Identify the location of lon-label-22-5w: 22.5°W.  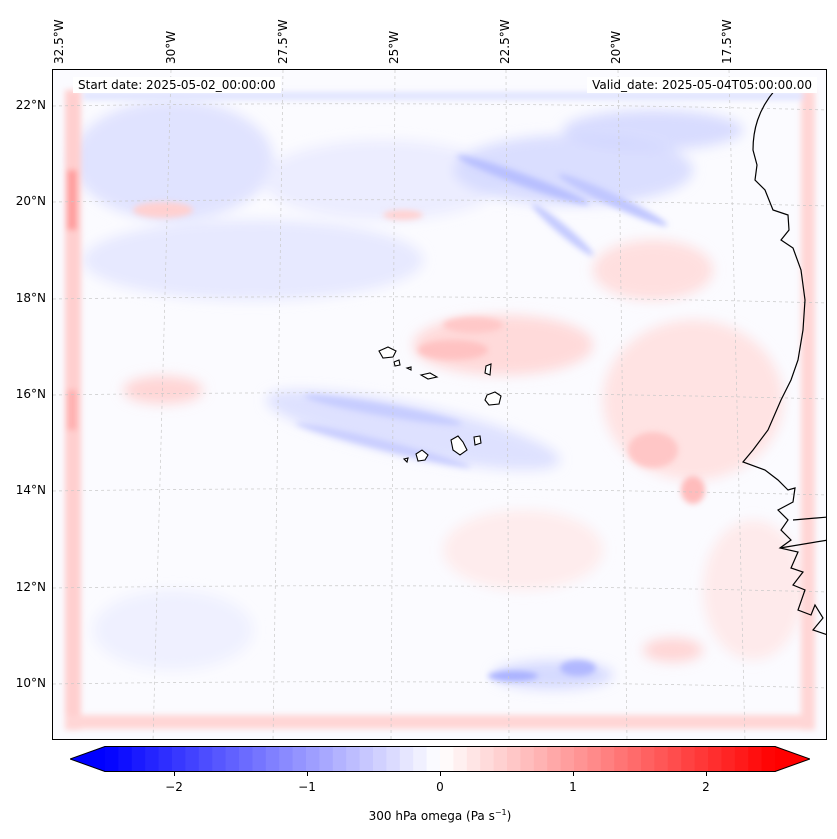
(505, 41).